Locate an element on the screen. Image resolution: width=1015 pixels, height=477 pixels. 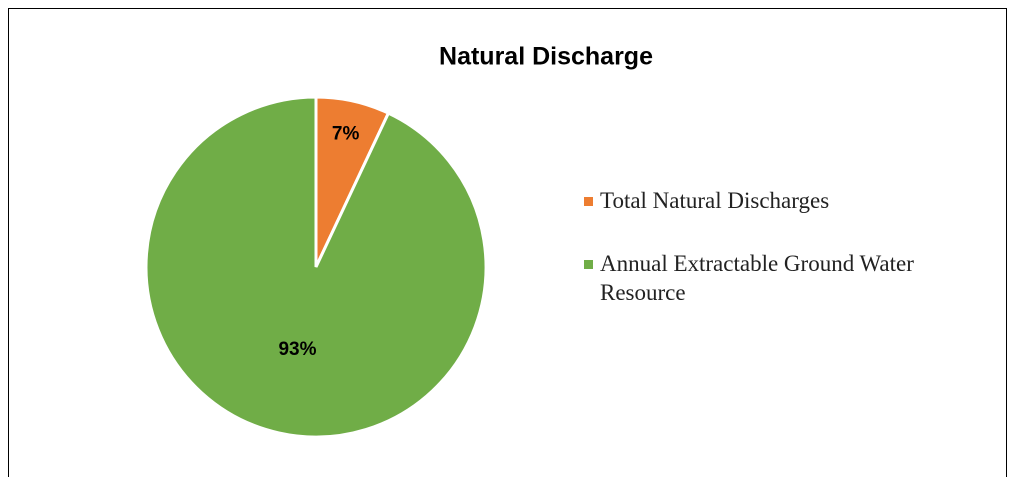
data-label: 7% is located at coordinates (346, 133).